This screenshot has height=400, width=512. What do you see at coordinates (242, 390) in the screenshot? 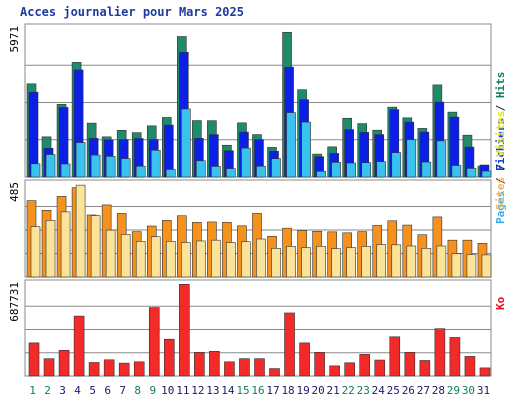
I see `x-tick-label-15: 15` at bounding box center [242, 390].